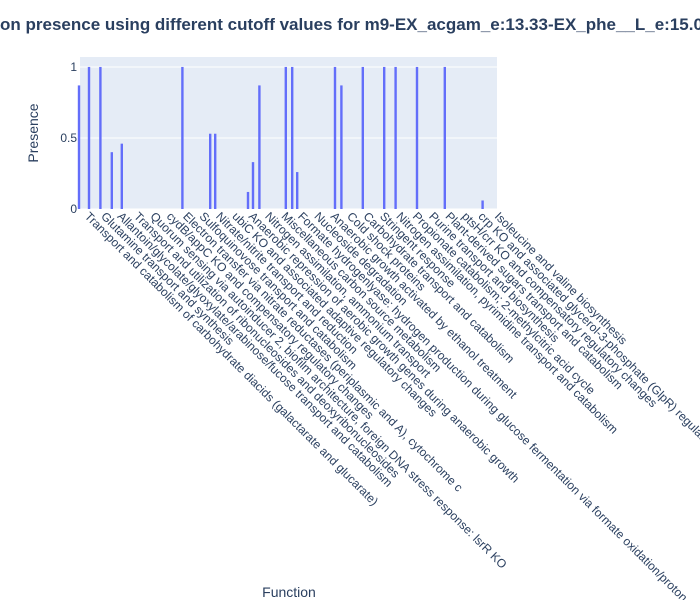 The height and width of the screenshot is (600, 700). I want to click on x-axis-title: Function, so click(289, 592).